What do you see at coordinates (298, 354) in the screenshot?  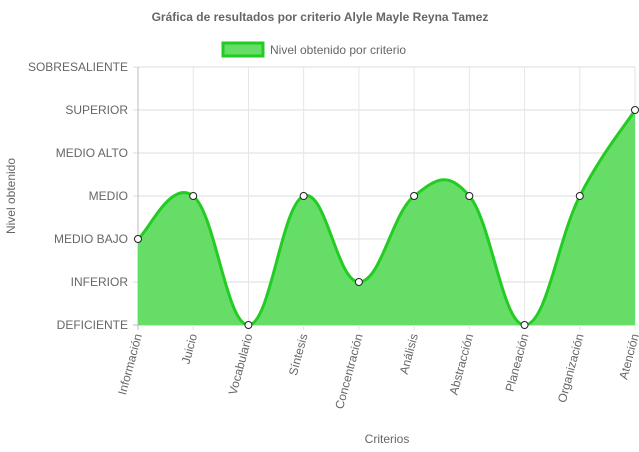 I see `x-tick-label: Síntesis` at bounding box center [298, 354].